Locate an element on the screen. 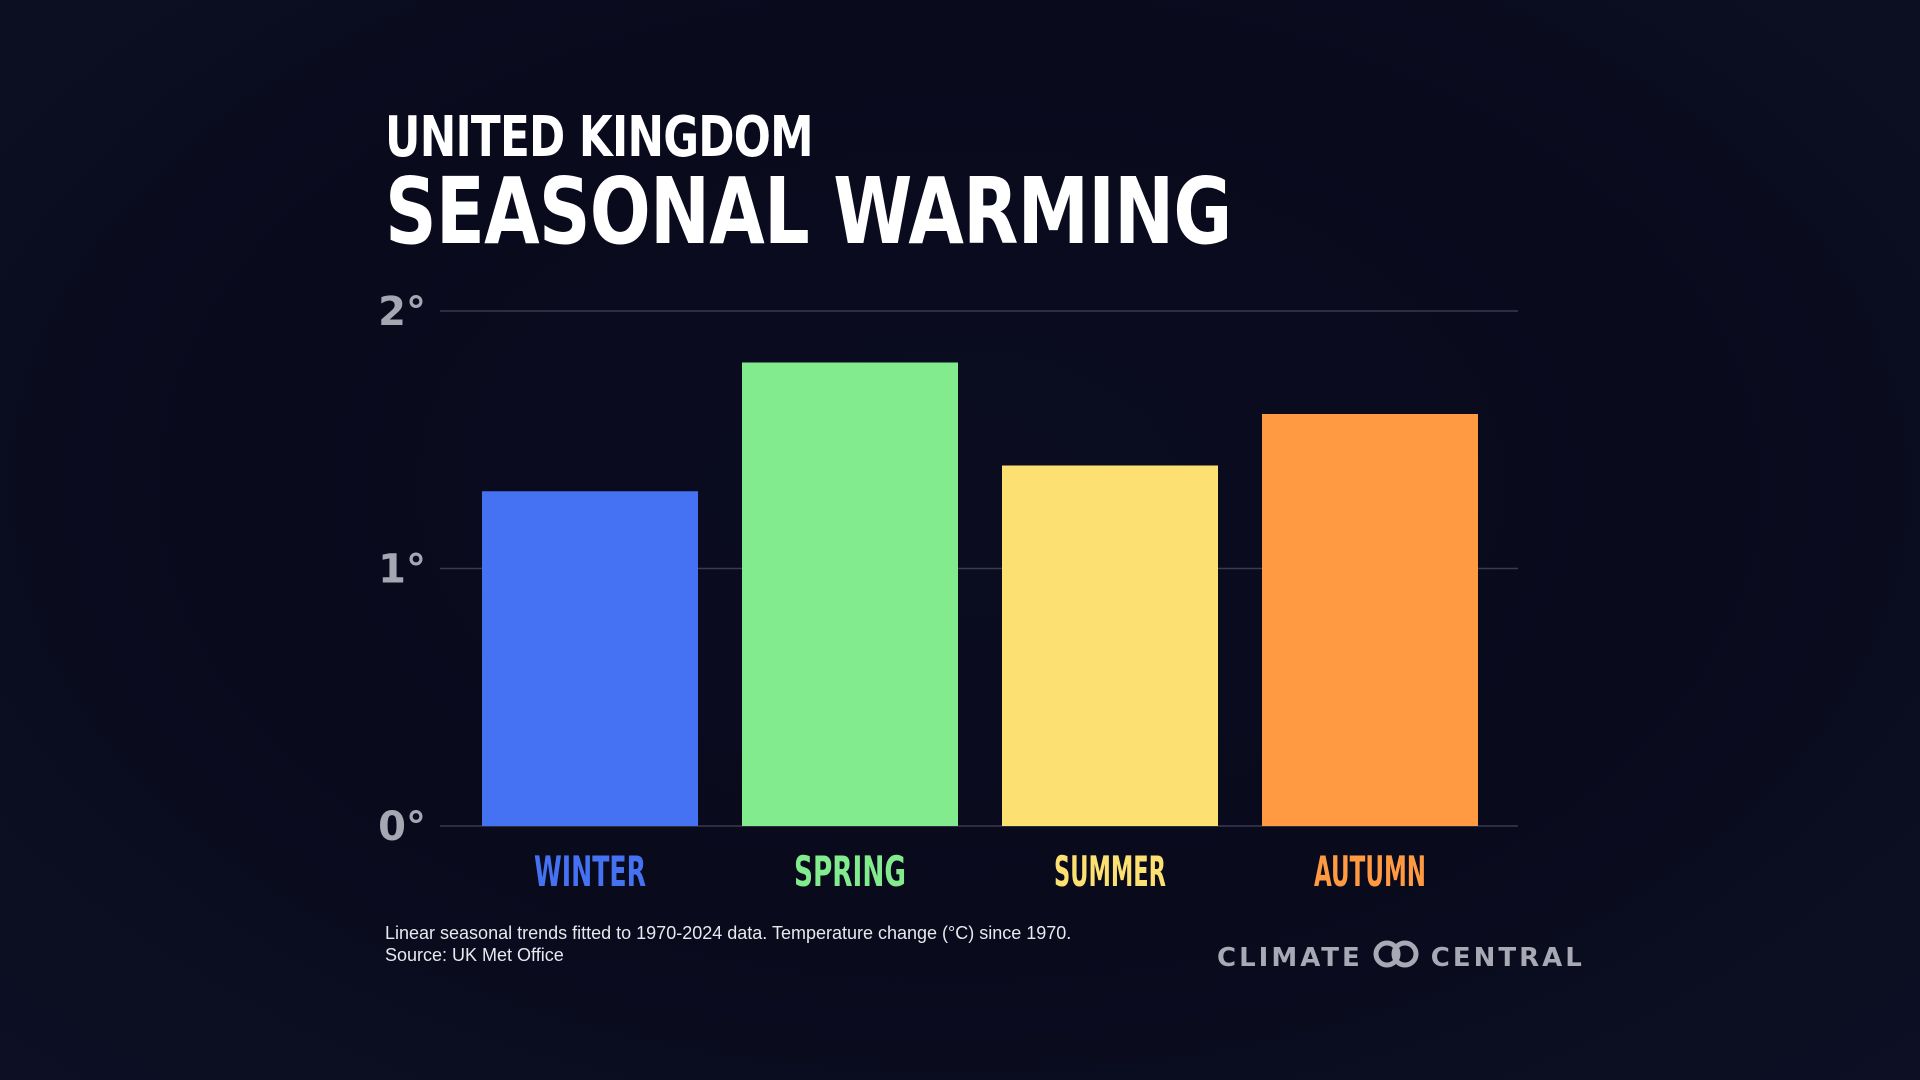  chart-title: SEASONAL WARMING is located at coordinates (808, 211).